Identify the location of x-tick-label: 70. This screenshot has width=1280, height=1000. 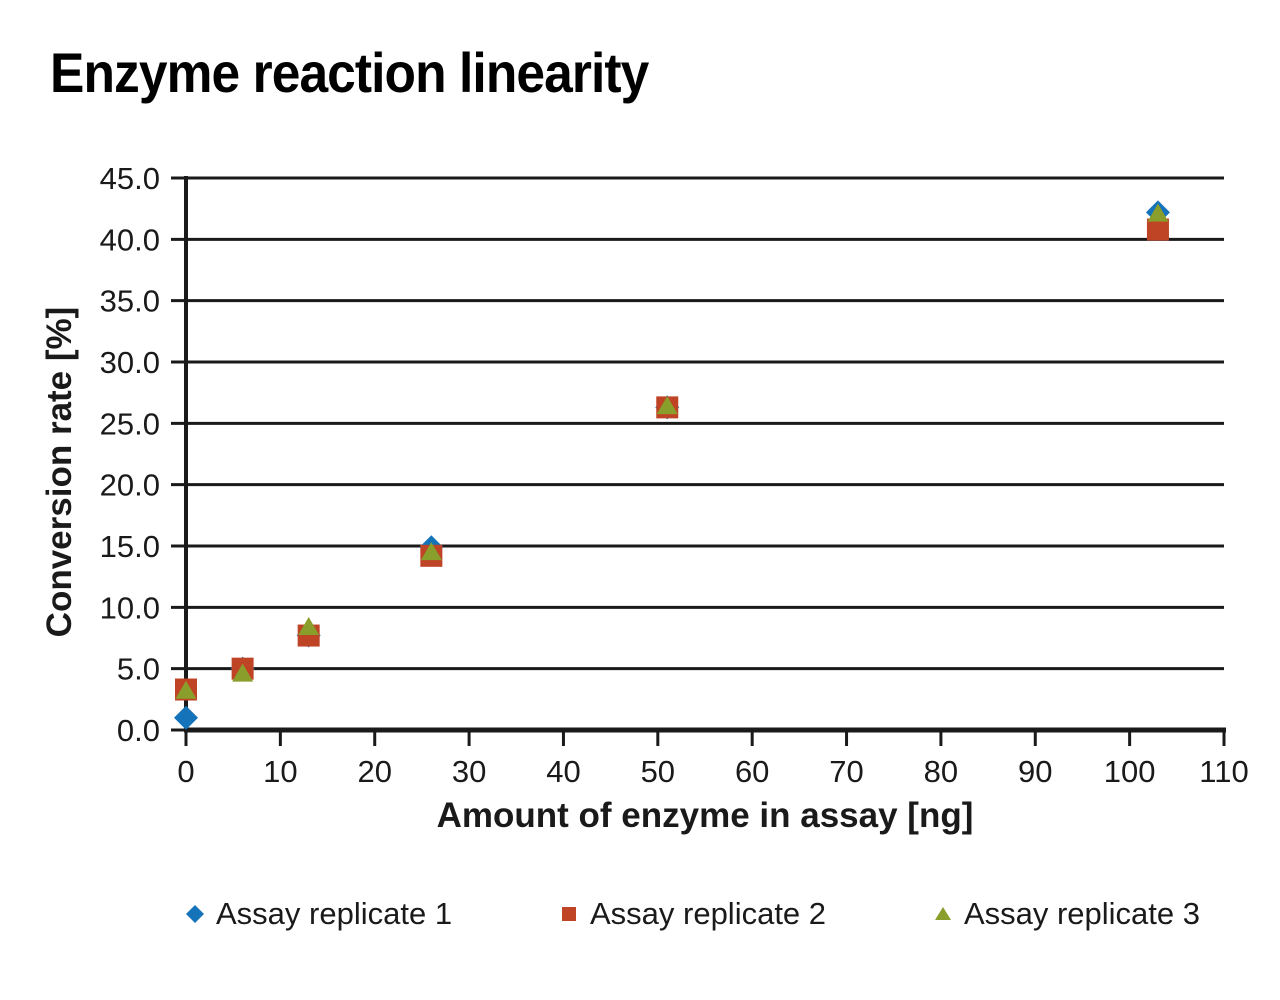
(846, 771).